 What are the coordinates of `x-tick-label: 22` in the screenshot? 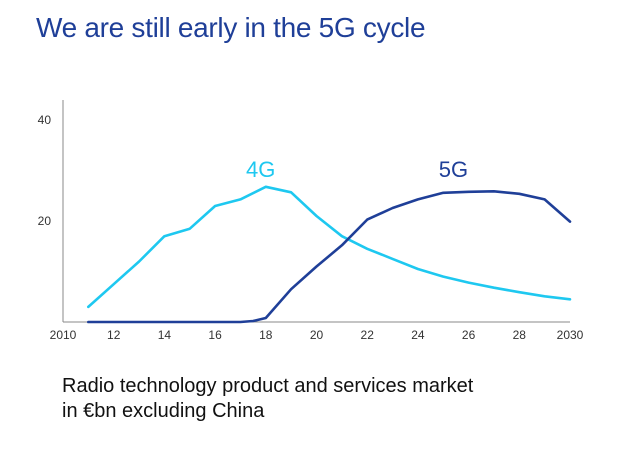 It's located at (368, 335).